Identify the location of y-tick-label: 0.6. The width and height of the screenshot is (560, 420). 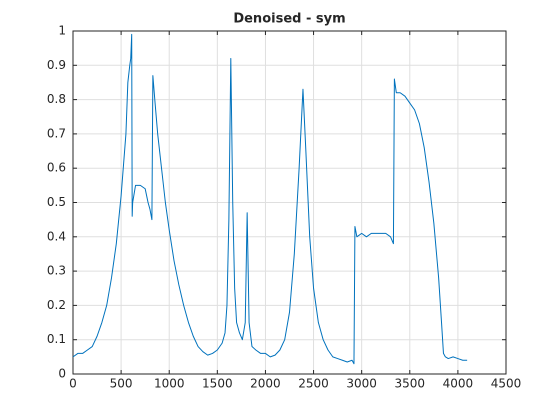
(56, 168).